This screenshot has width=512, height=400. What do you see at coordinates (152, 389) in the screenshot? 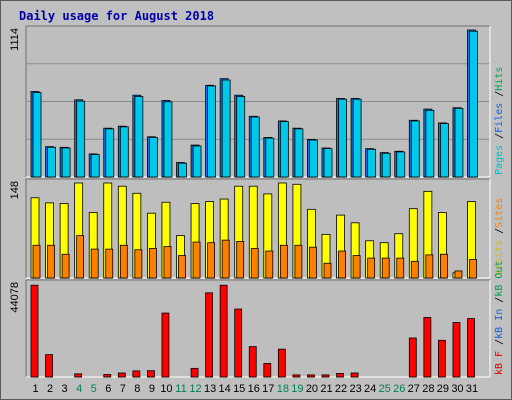
I see `day-label: 9` at bounding box center [152, 389].